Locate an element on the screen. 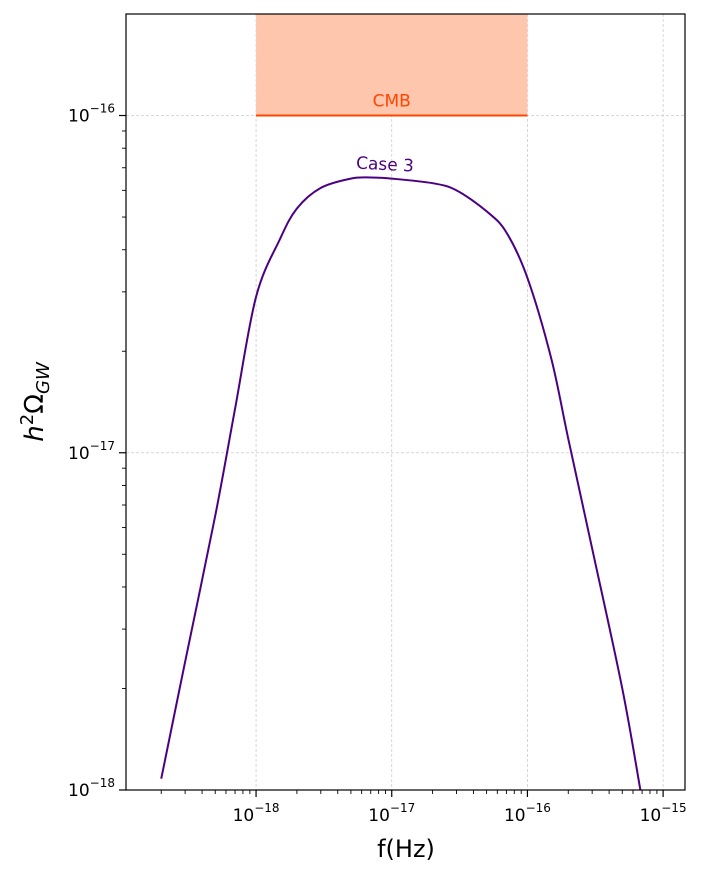  x-axis-label: f(Hz) is located at coordinates (406, 849).